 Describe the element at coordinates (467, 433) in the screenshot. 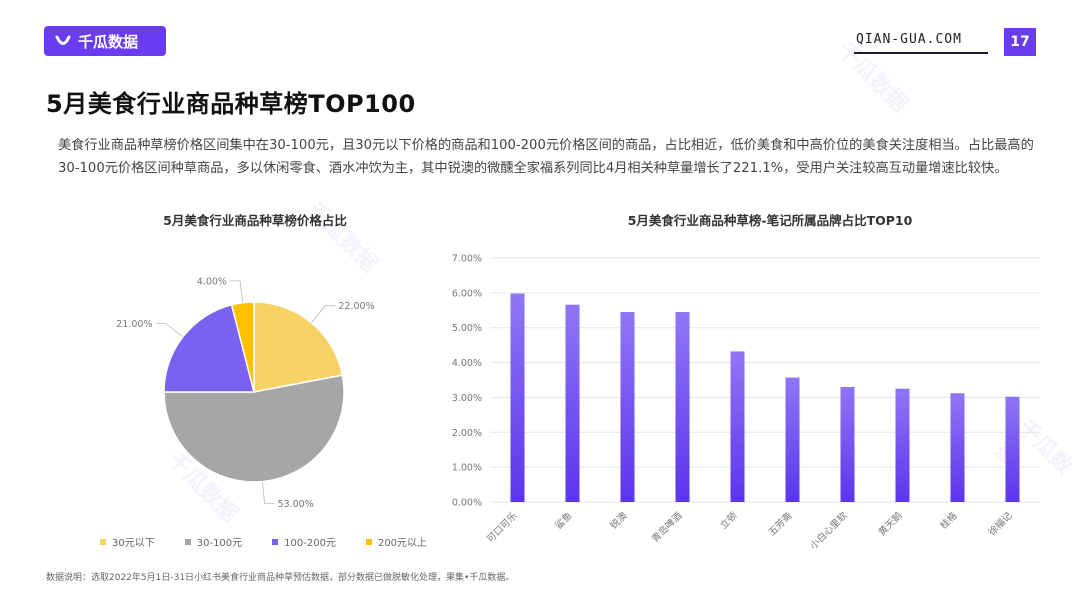

I see `y-tick-label: 2.00%` at that location.